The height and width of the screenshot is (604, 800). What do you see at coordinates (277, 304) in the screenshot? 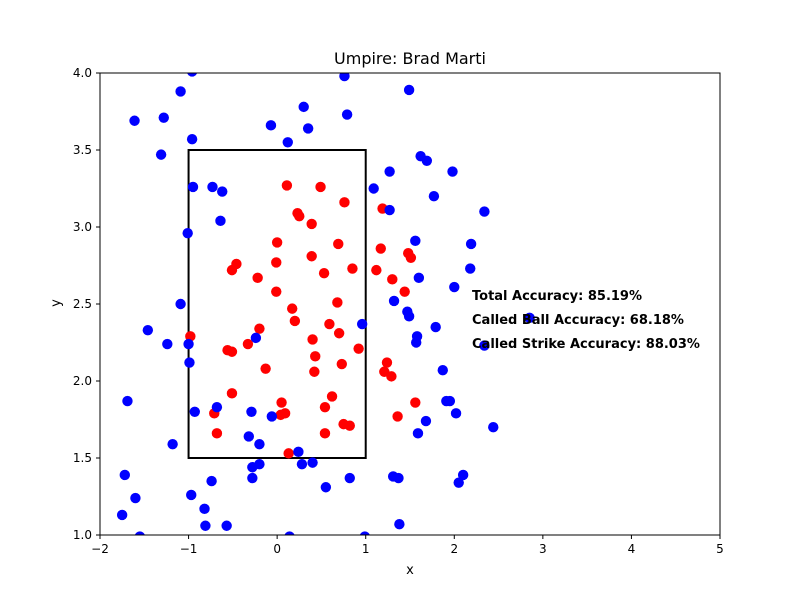
I see `strike-zone-rect` at bounding box center [277, 304].